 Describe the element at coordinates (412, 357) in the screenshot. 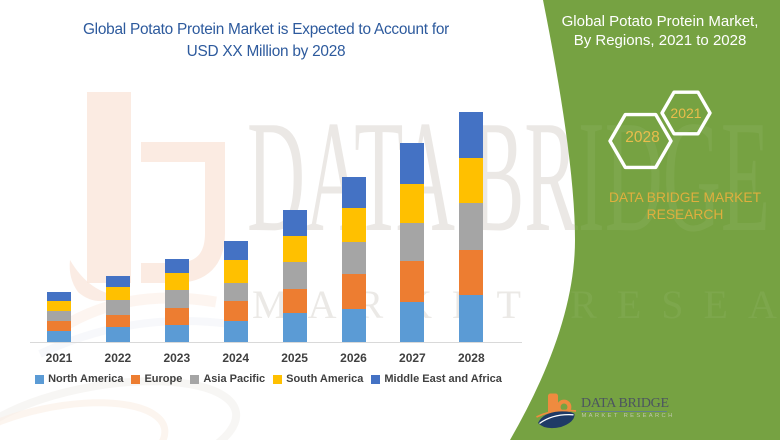

I see `x-axis-label: 2027` at that location.